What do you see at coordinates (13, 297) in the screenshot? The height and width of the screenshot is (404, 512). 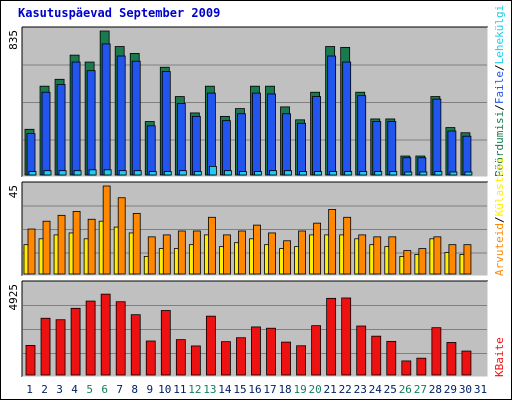 I see `y-max-label: 4925` at bounding box center [13, 297].